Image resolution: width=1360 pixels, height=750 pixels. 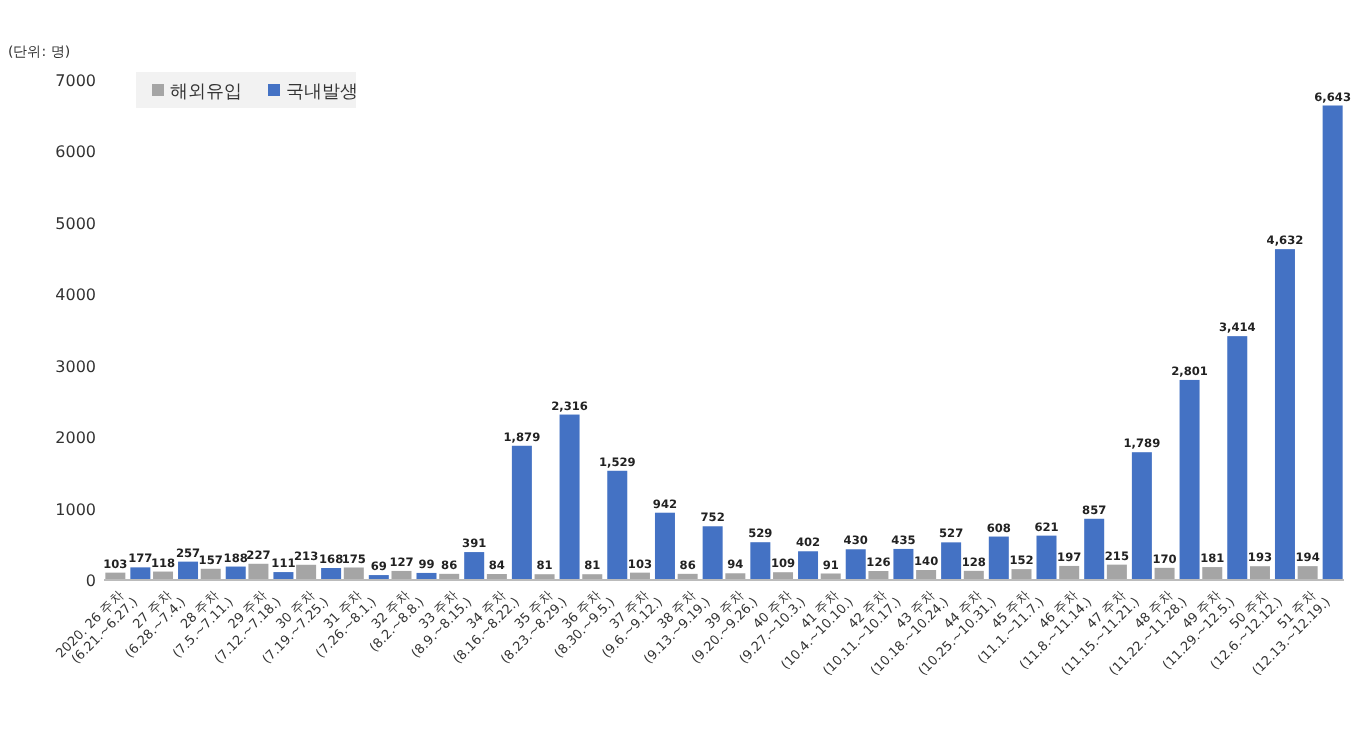 What do you see at coordinates (322, 93) in the screenshot?
I see `legend-label: 국내발생` at bounding box center [322, 93].